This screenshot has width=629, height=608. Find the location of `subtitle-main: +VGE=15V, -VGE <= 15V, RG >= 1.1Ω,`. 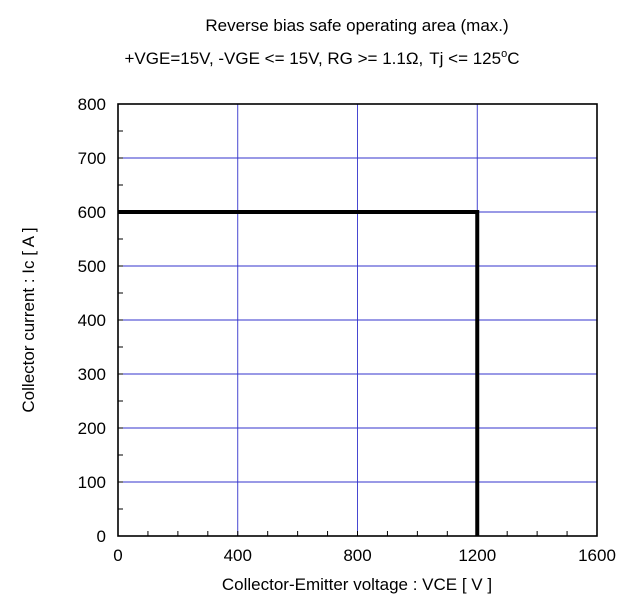

subtitle-main: +VGE=15V, -VGE <= 15V, RG >= 1.1Ω, is located at coordinates (274, 58).